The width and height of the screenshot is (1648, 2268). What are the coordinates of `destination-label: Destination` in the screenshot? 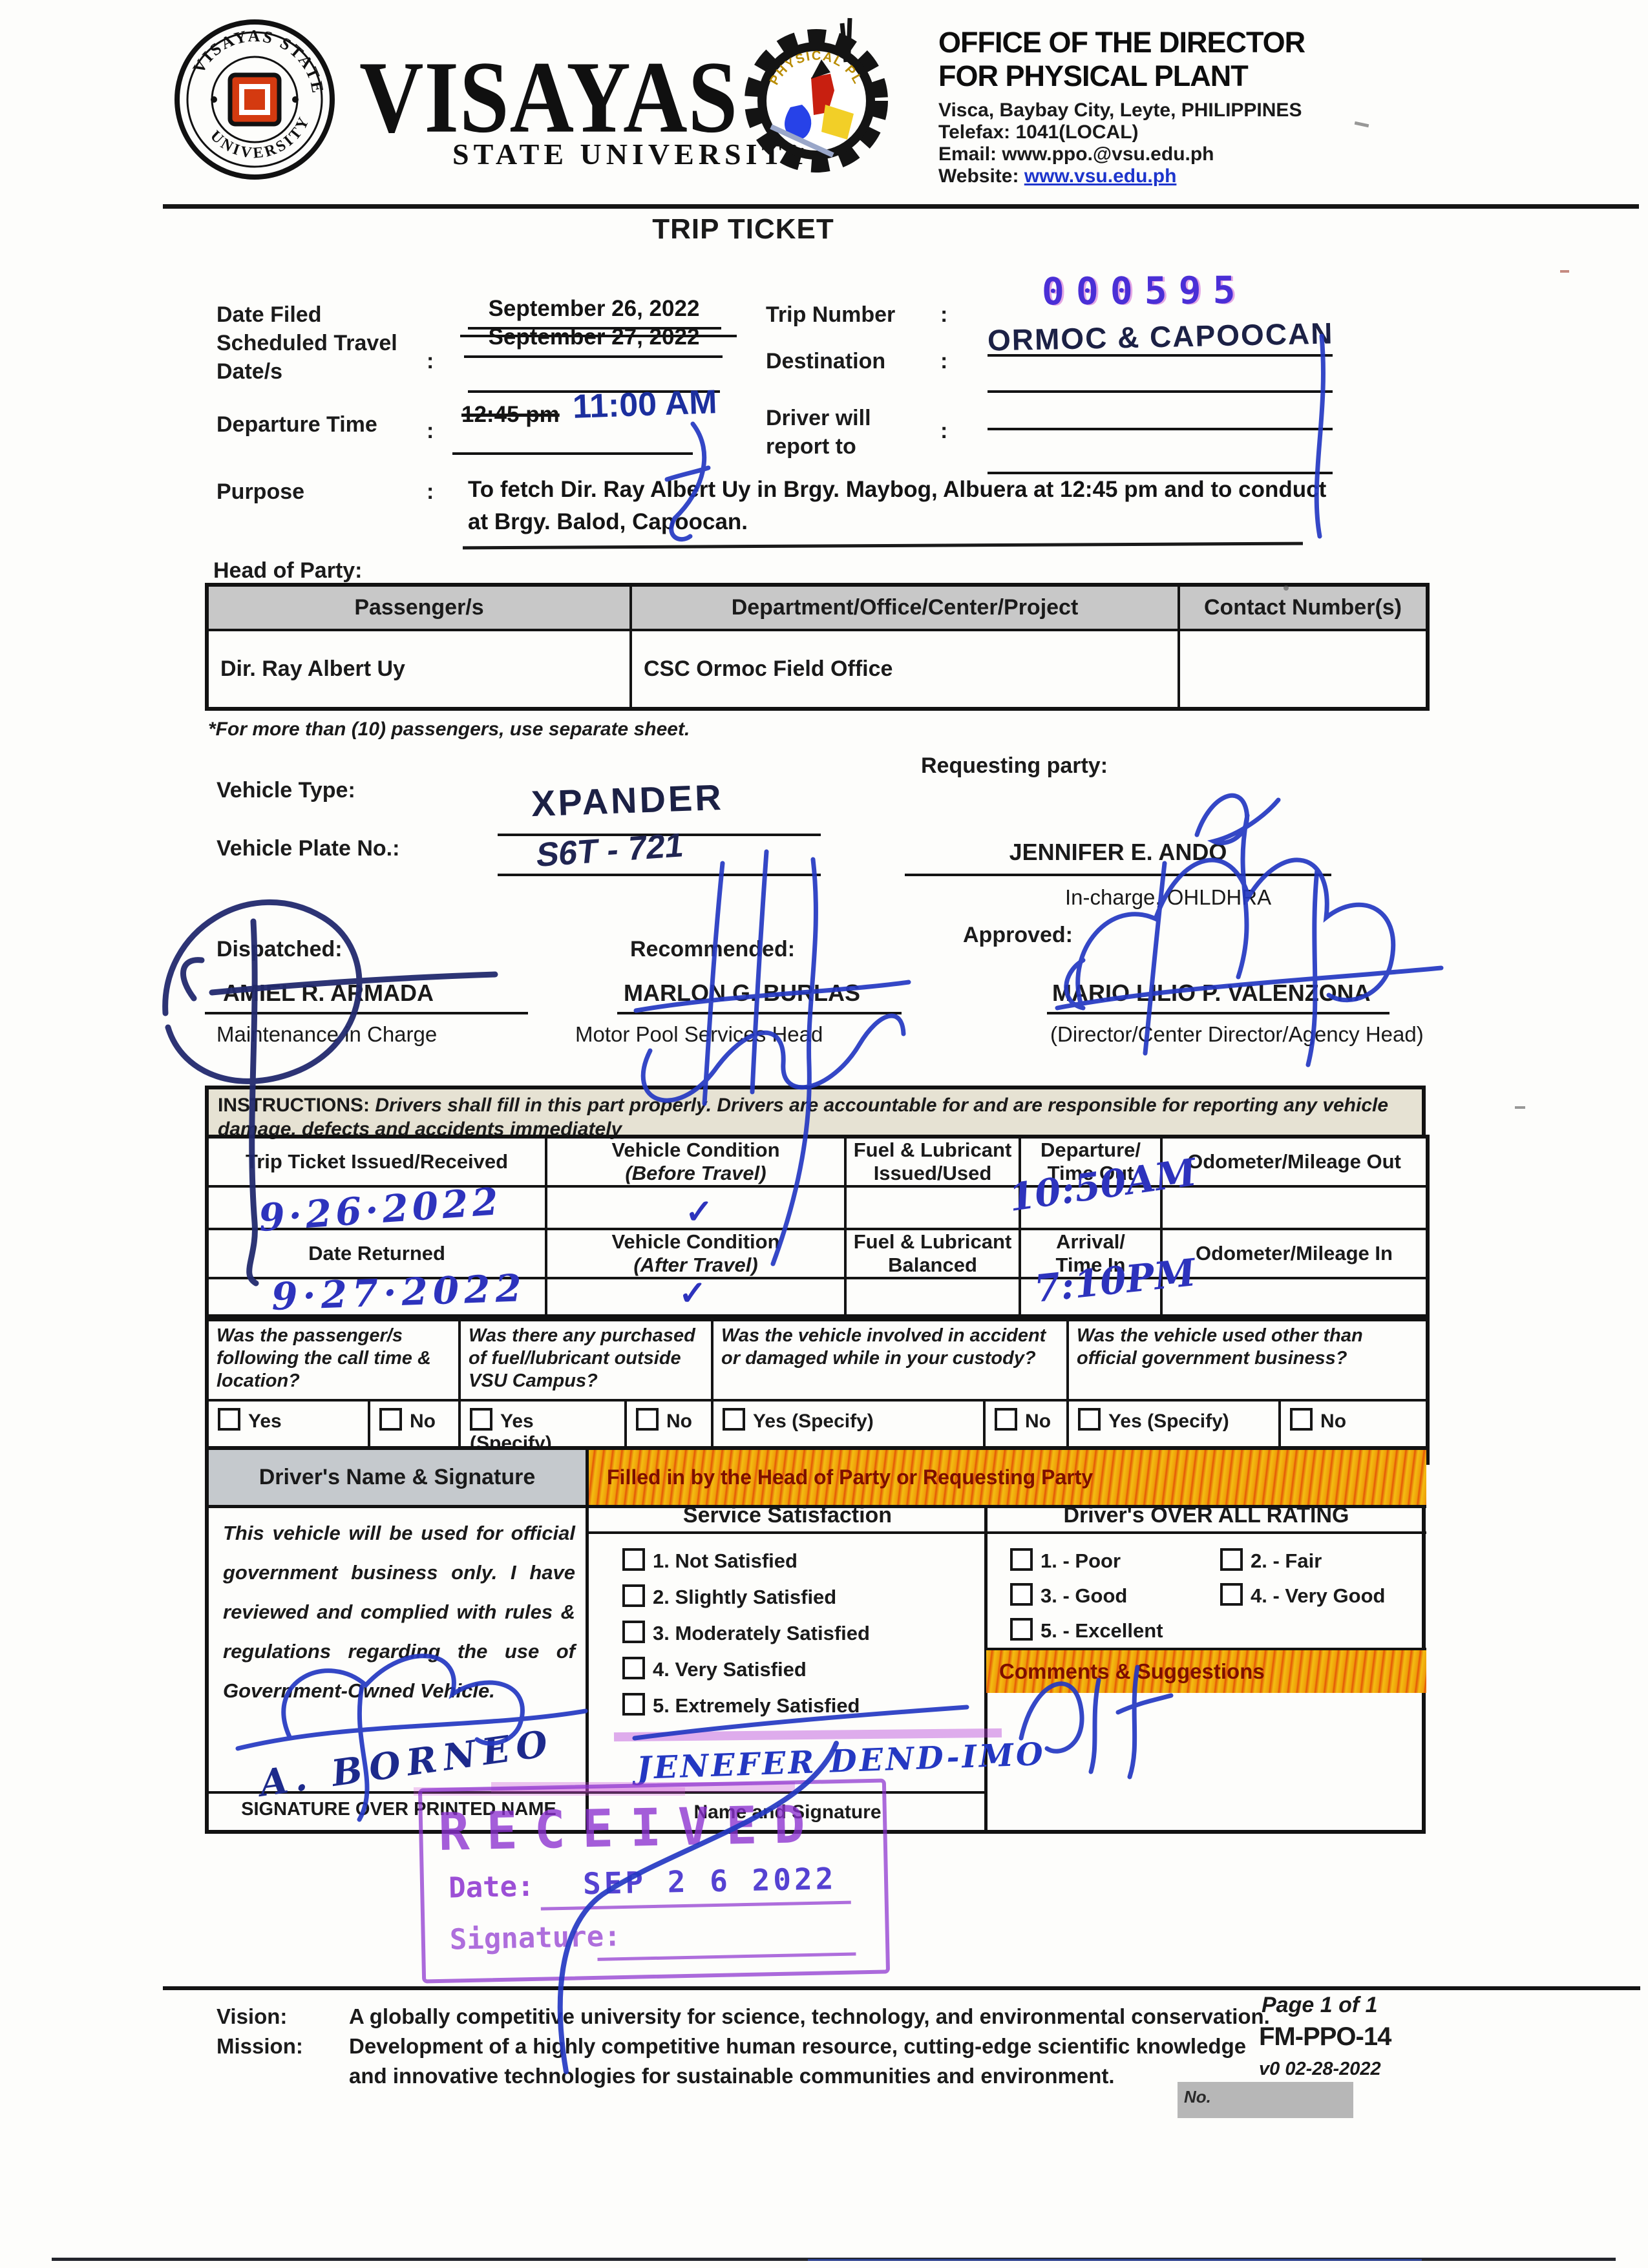 It's located at (826, 361).